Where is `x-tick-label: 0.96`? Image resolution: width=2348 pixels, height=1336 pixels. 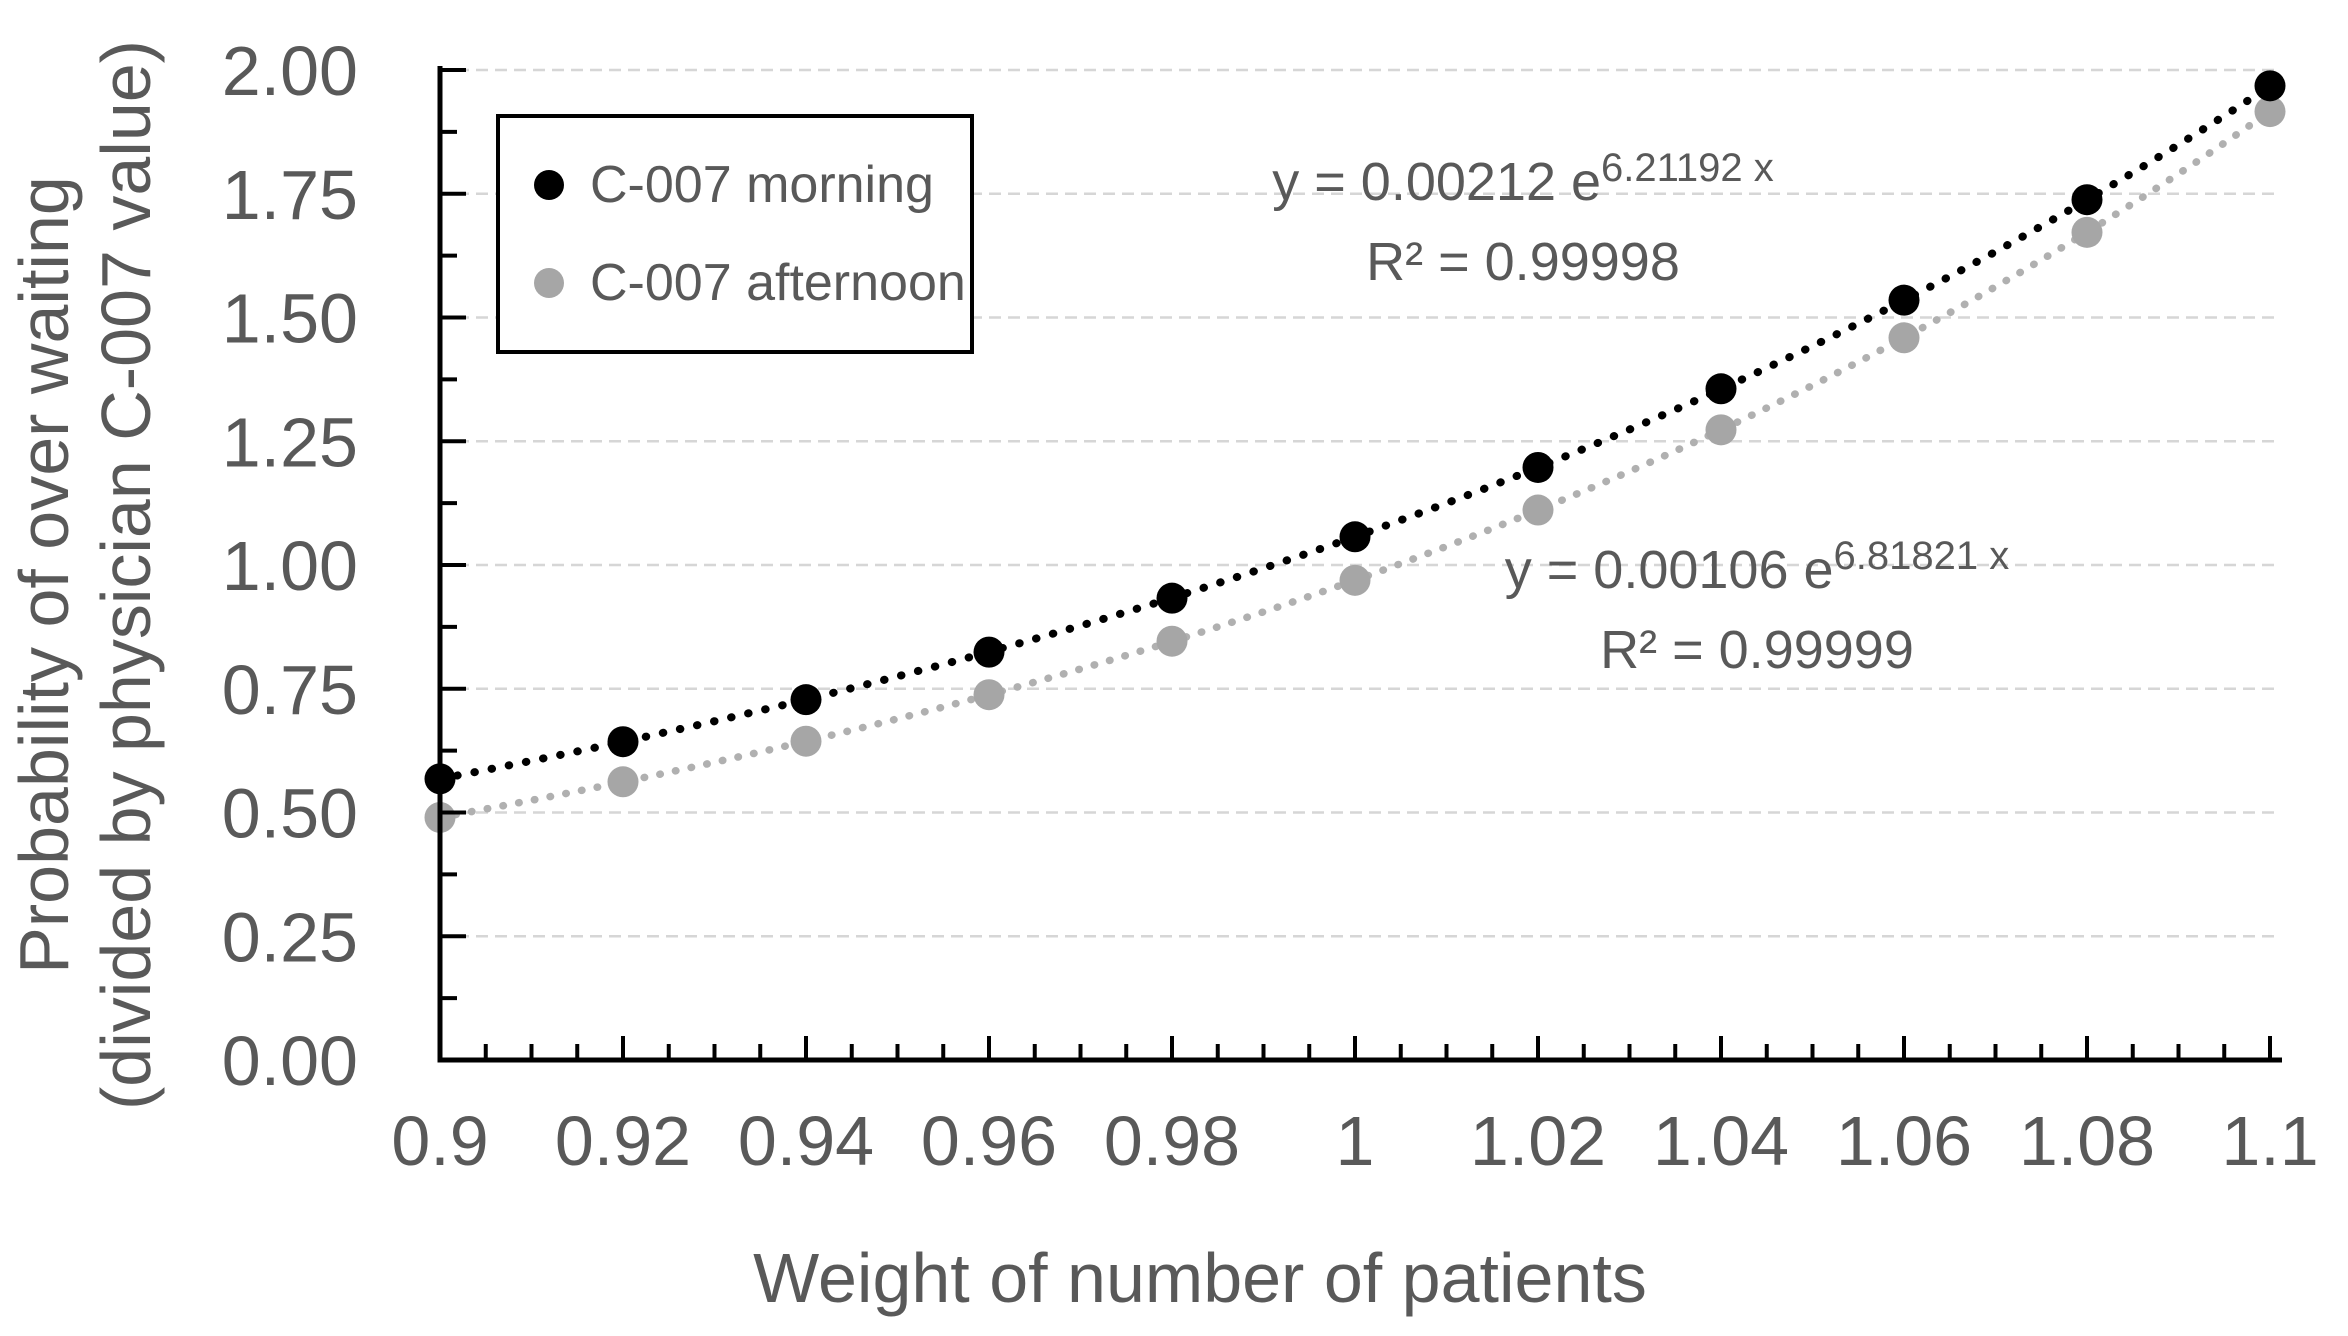 x-tick-label: 0.96 is located at coordinates (989, 1141).